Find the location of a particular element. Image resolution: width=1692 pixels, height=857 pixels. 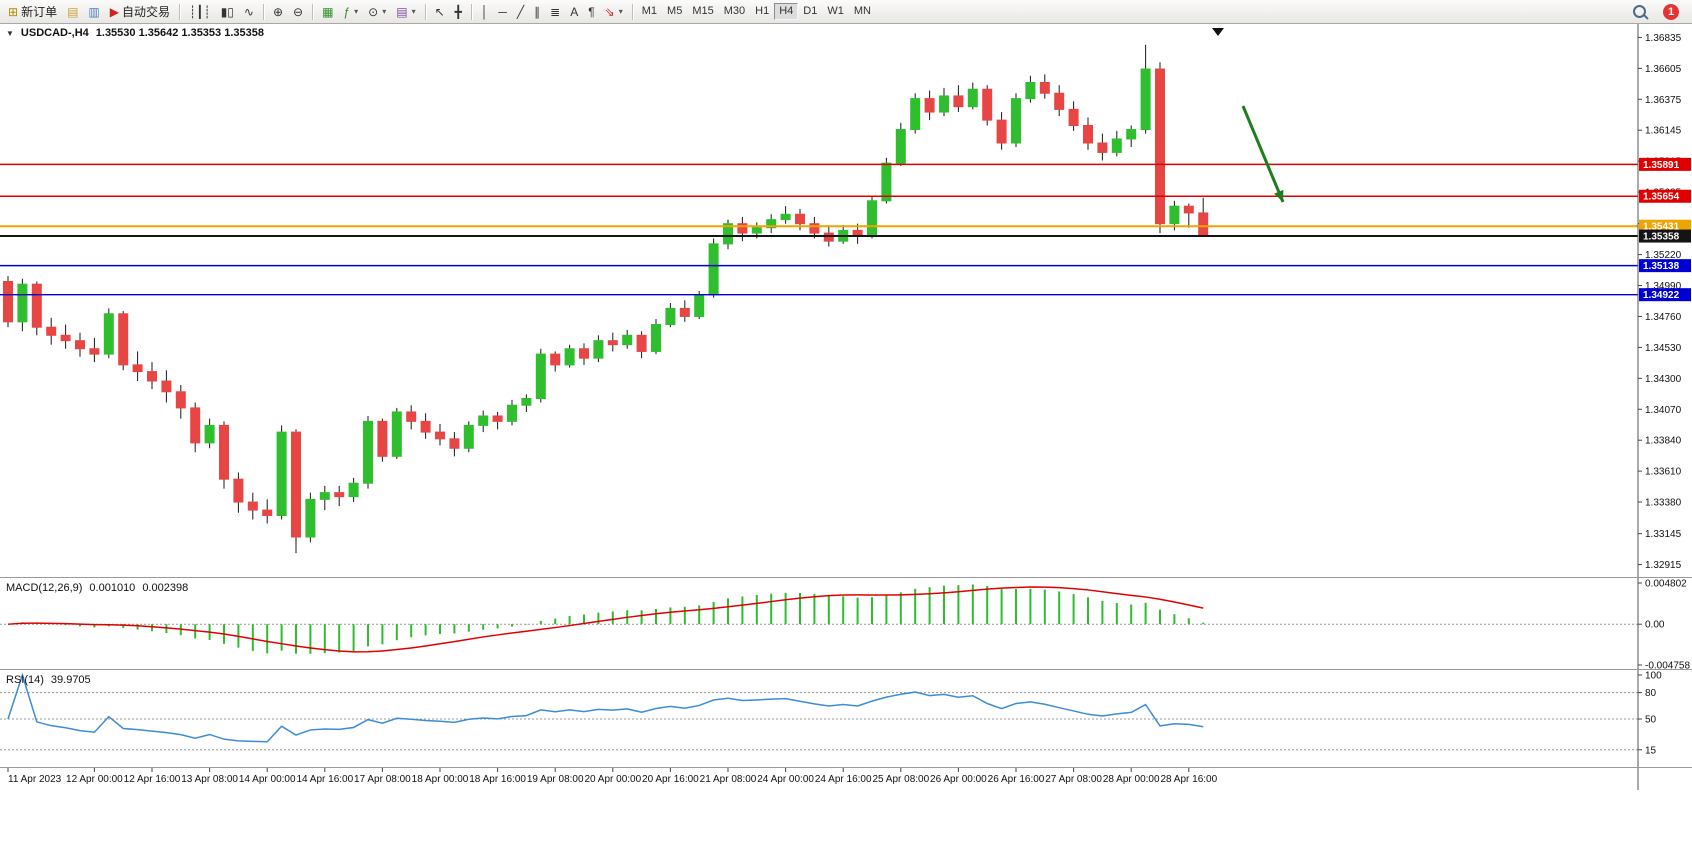

timeframe-buttons: M1 M5 M15 M30 H1 H4 D1 W1 MN is located at coordinates (756, 11).